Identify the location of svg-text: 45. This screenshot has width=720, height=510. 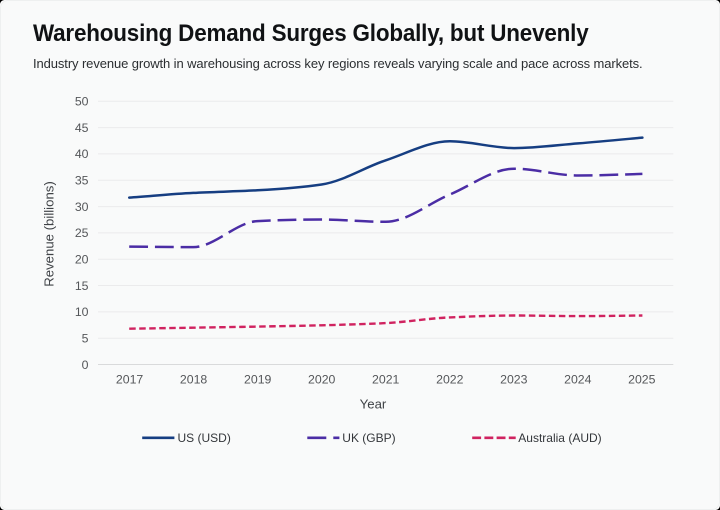
(82, 128).